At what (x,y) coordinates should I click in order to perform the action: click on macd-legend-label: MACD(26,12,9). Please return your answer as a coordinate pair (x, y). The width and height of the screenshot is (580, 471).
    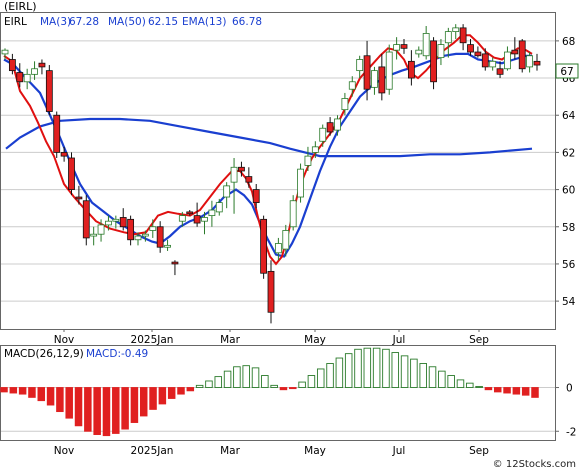
    Looking at the image, I should click on (44, 354).